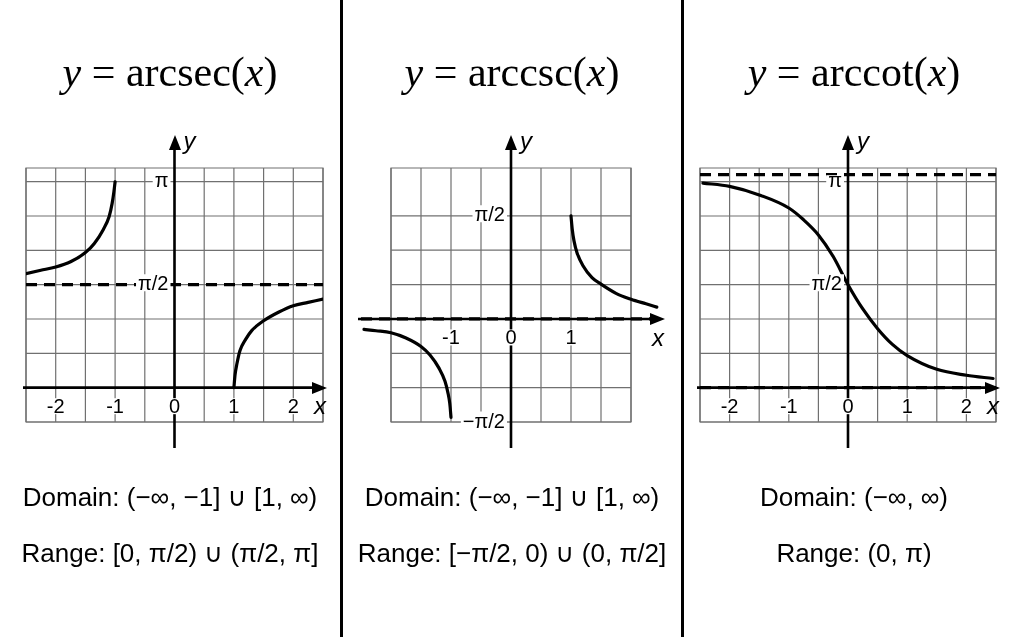  Describe the element at coordinates (512, 553) in the screenshot. I see `text: Range: [−π/2, 0) ∪ (0, π/2]` at that location.